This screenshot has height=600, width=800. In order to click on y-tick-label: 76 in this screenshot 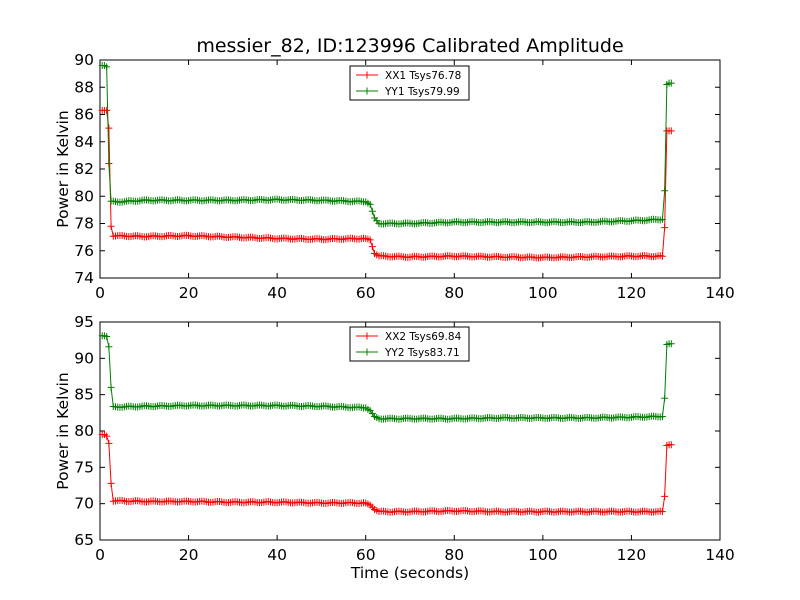, I will do `click(84, 251)`.